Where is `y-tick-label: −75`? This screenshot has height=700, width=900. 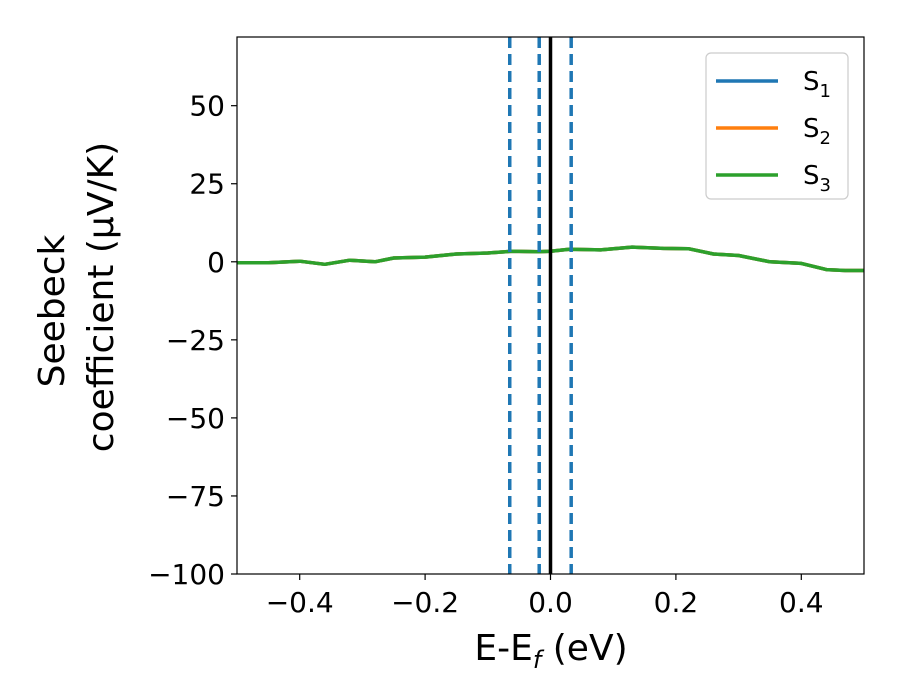 y-tick-label: −75 is located at coordinates (195, 496).